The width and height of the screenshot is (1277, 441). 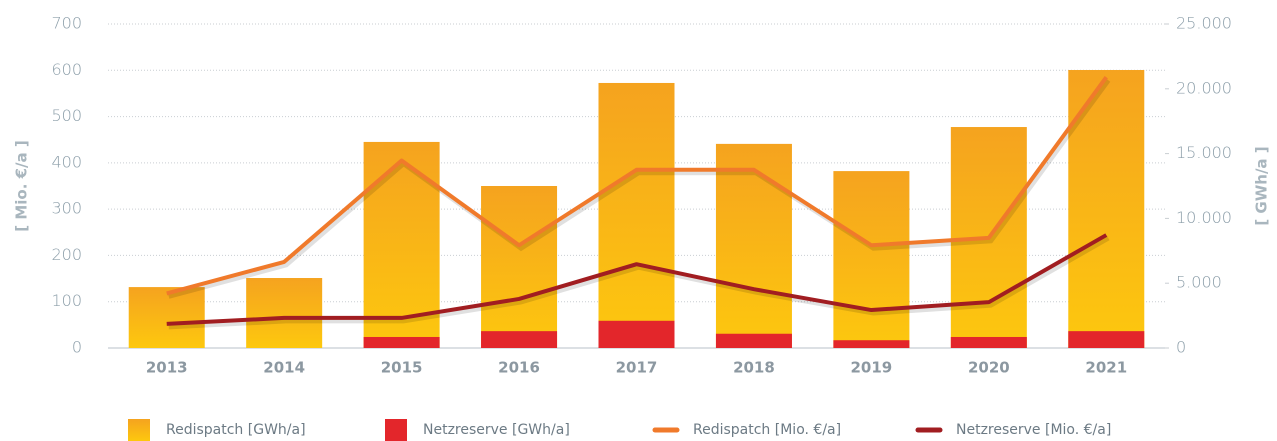 What do you see at coordinates (167, 368) in the screenshot?
I see `x-tick-label: 2013` at bounding box center [167, 368].